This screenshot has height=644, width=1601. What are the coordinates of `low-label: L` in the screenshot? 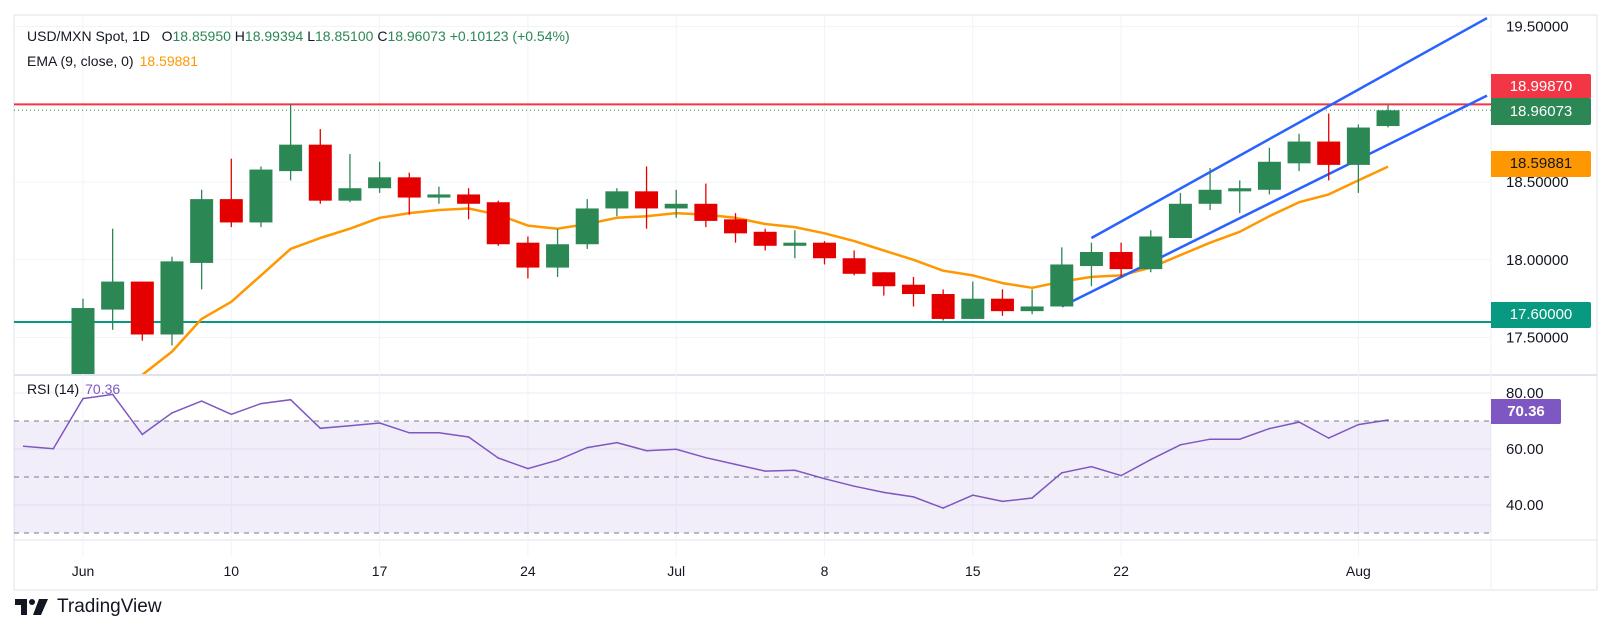 It's located at (311, 36).